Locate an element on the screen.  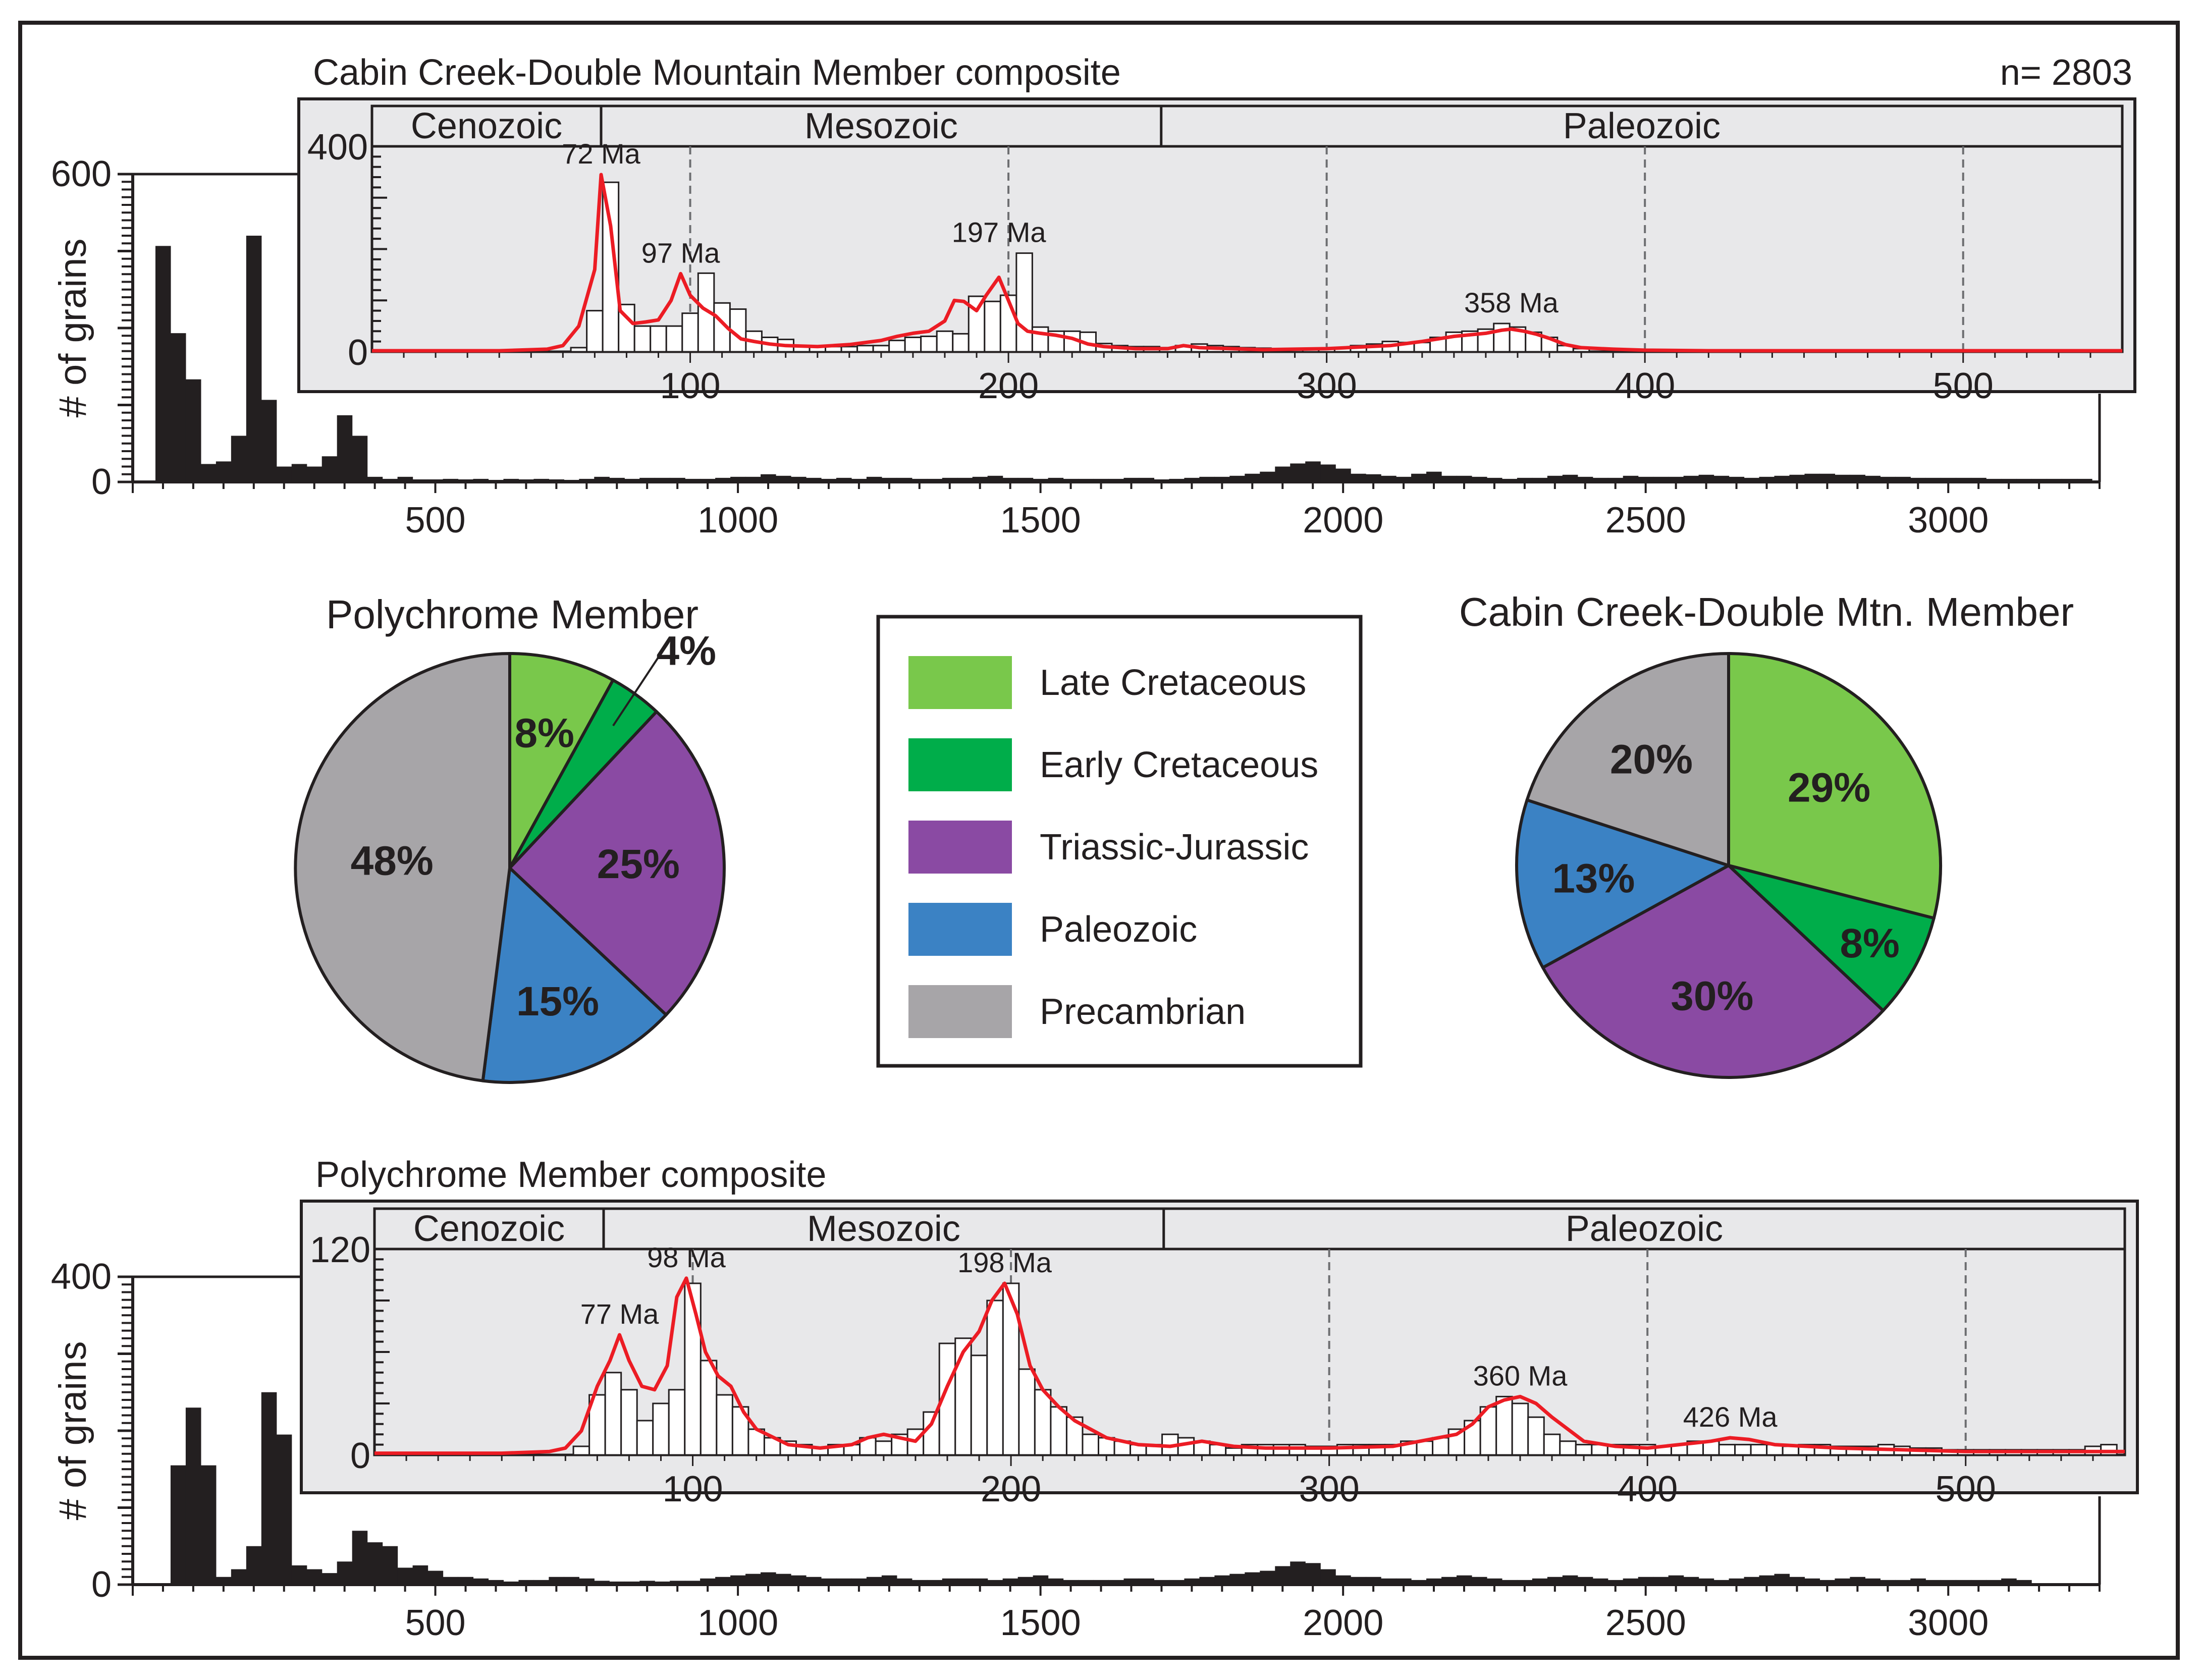
legend-label: Late Cretaceous is located at coordinates (1173, 683).